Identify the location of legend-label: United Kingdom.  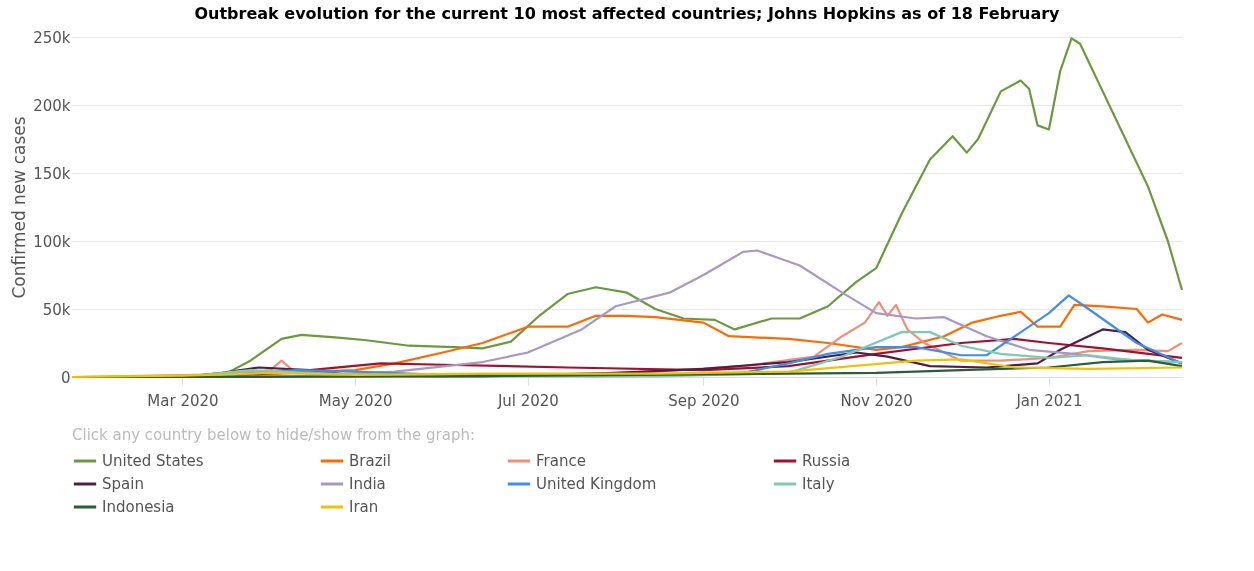
(596, 484).